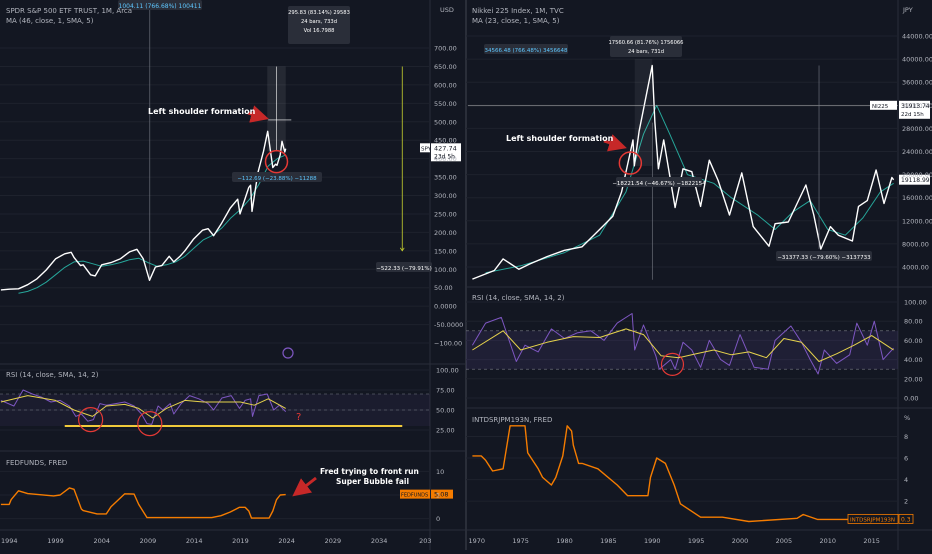  Describe the element at coordinates (917, 152) in the screenshot. I see `y-tick-label: 24000.00` at that location.